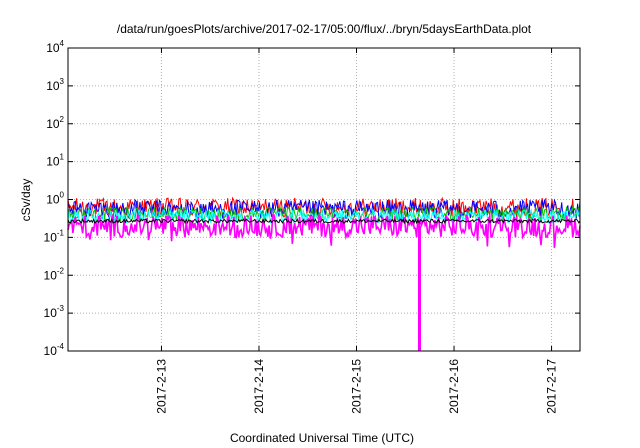 The image size is (640, 448). Describe the element at coordinates (62, 195) in the screenshot. I see `y-tick-exponent: 0` at that location.